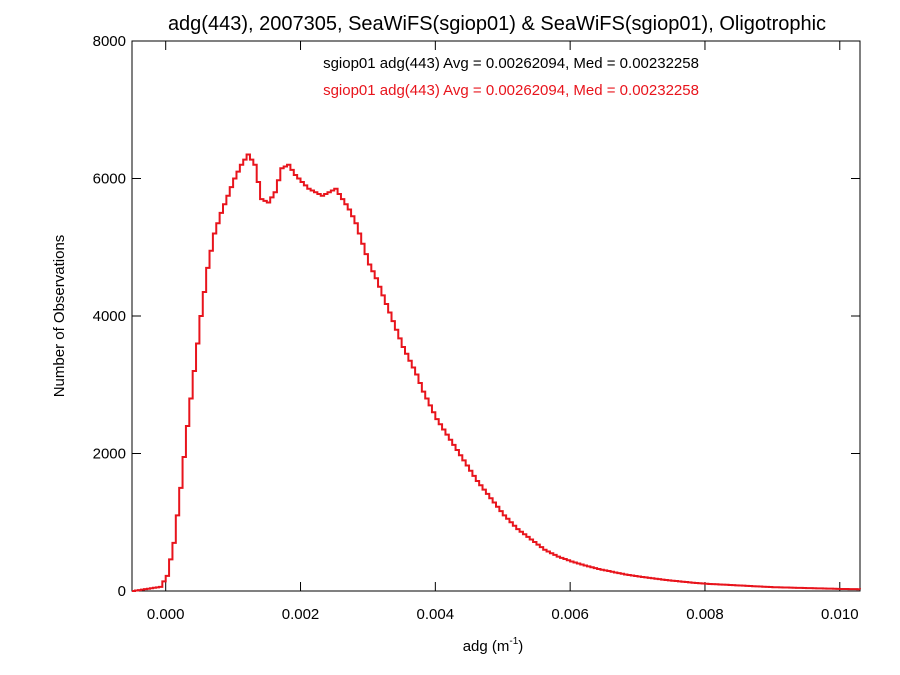 This screenshot has height=675, width=900. I want to click on x-axis-label-end: ), so click(520, 646).